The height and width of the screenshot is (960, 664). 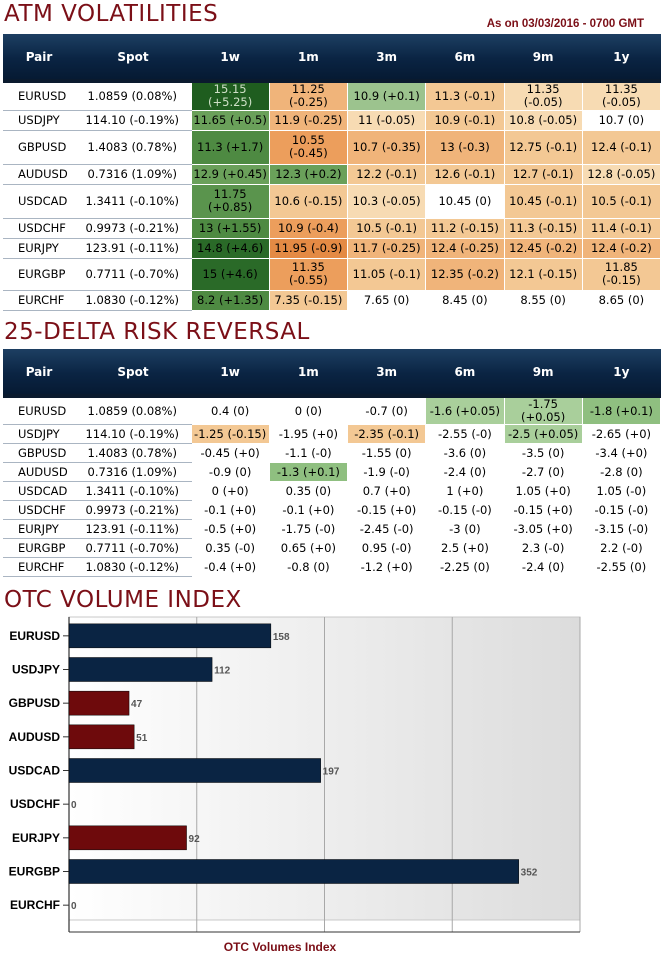 What do you see at coordinates (140, 669) in the screenshot?
I see `bar-usdjpy` at bounding box center [140, 669].